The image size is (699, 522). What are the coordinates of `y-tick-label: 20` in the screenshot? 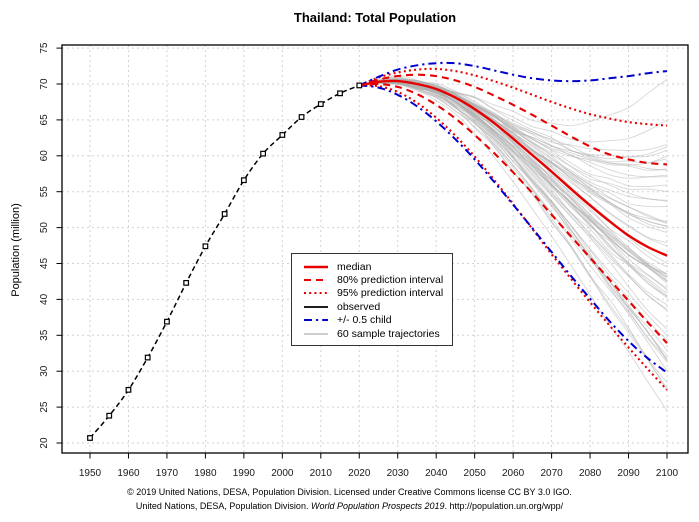 It's located at (44, 443).